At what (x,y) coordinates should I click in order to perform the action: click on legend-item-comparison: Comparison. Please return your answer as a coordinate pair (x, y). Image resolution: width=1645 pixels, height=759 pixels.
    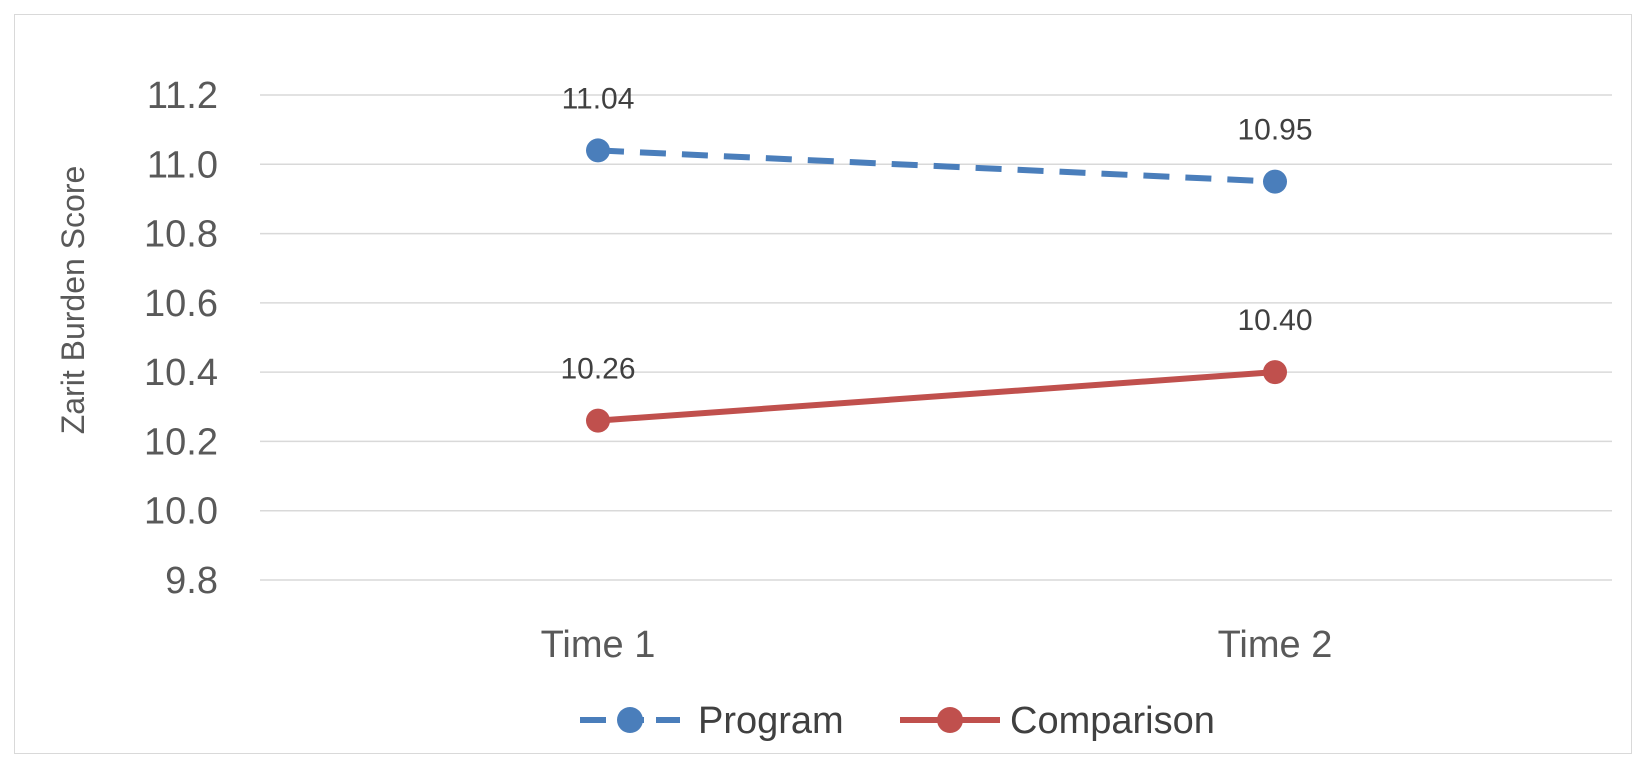
    Looking at the image, I should click on (1057, 721).